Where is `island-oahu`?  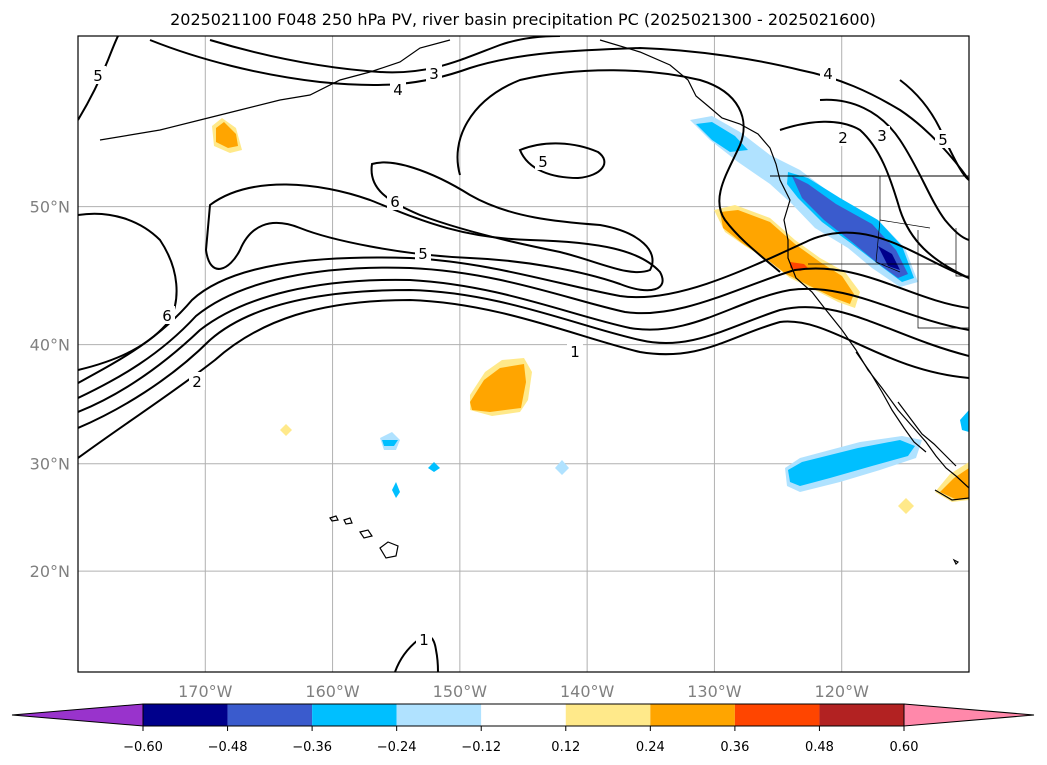 island-oahu is located at coordinates (348, 521).